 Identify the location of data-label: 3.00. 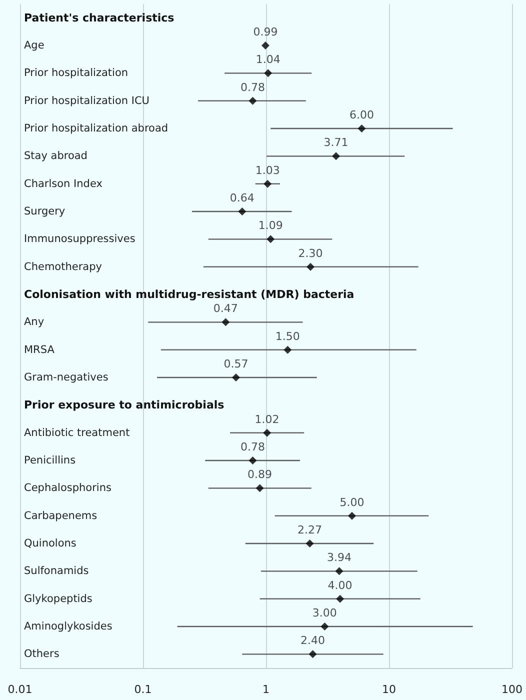
(324, 613).